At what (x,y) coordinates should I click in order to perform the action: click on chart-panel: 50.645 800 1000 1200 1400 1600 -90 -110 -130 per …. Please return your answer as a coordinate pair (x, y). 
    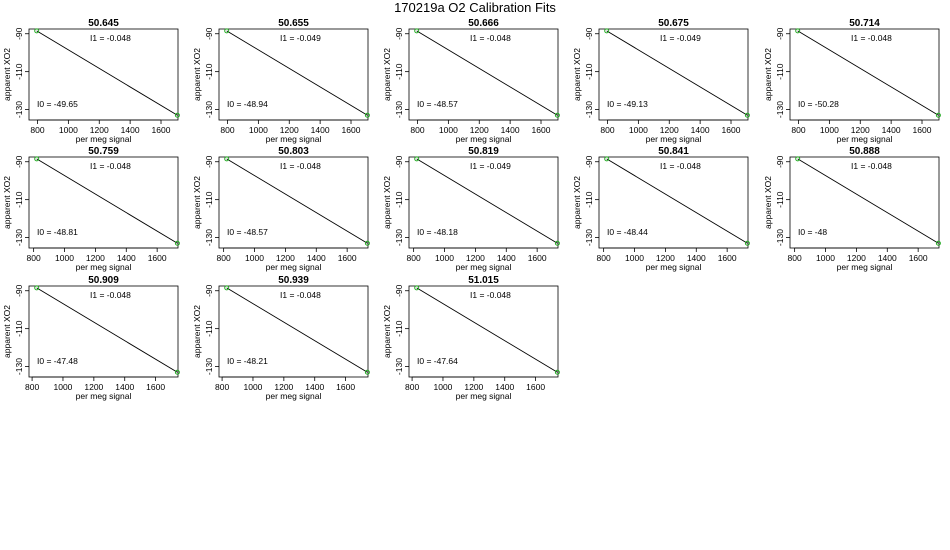
    Looking at the image, I should click on (91, 81).